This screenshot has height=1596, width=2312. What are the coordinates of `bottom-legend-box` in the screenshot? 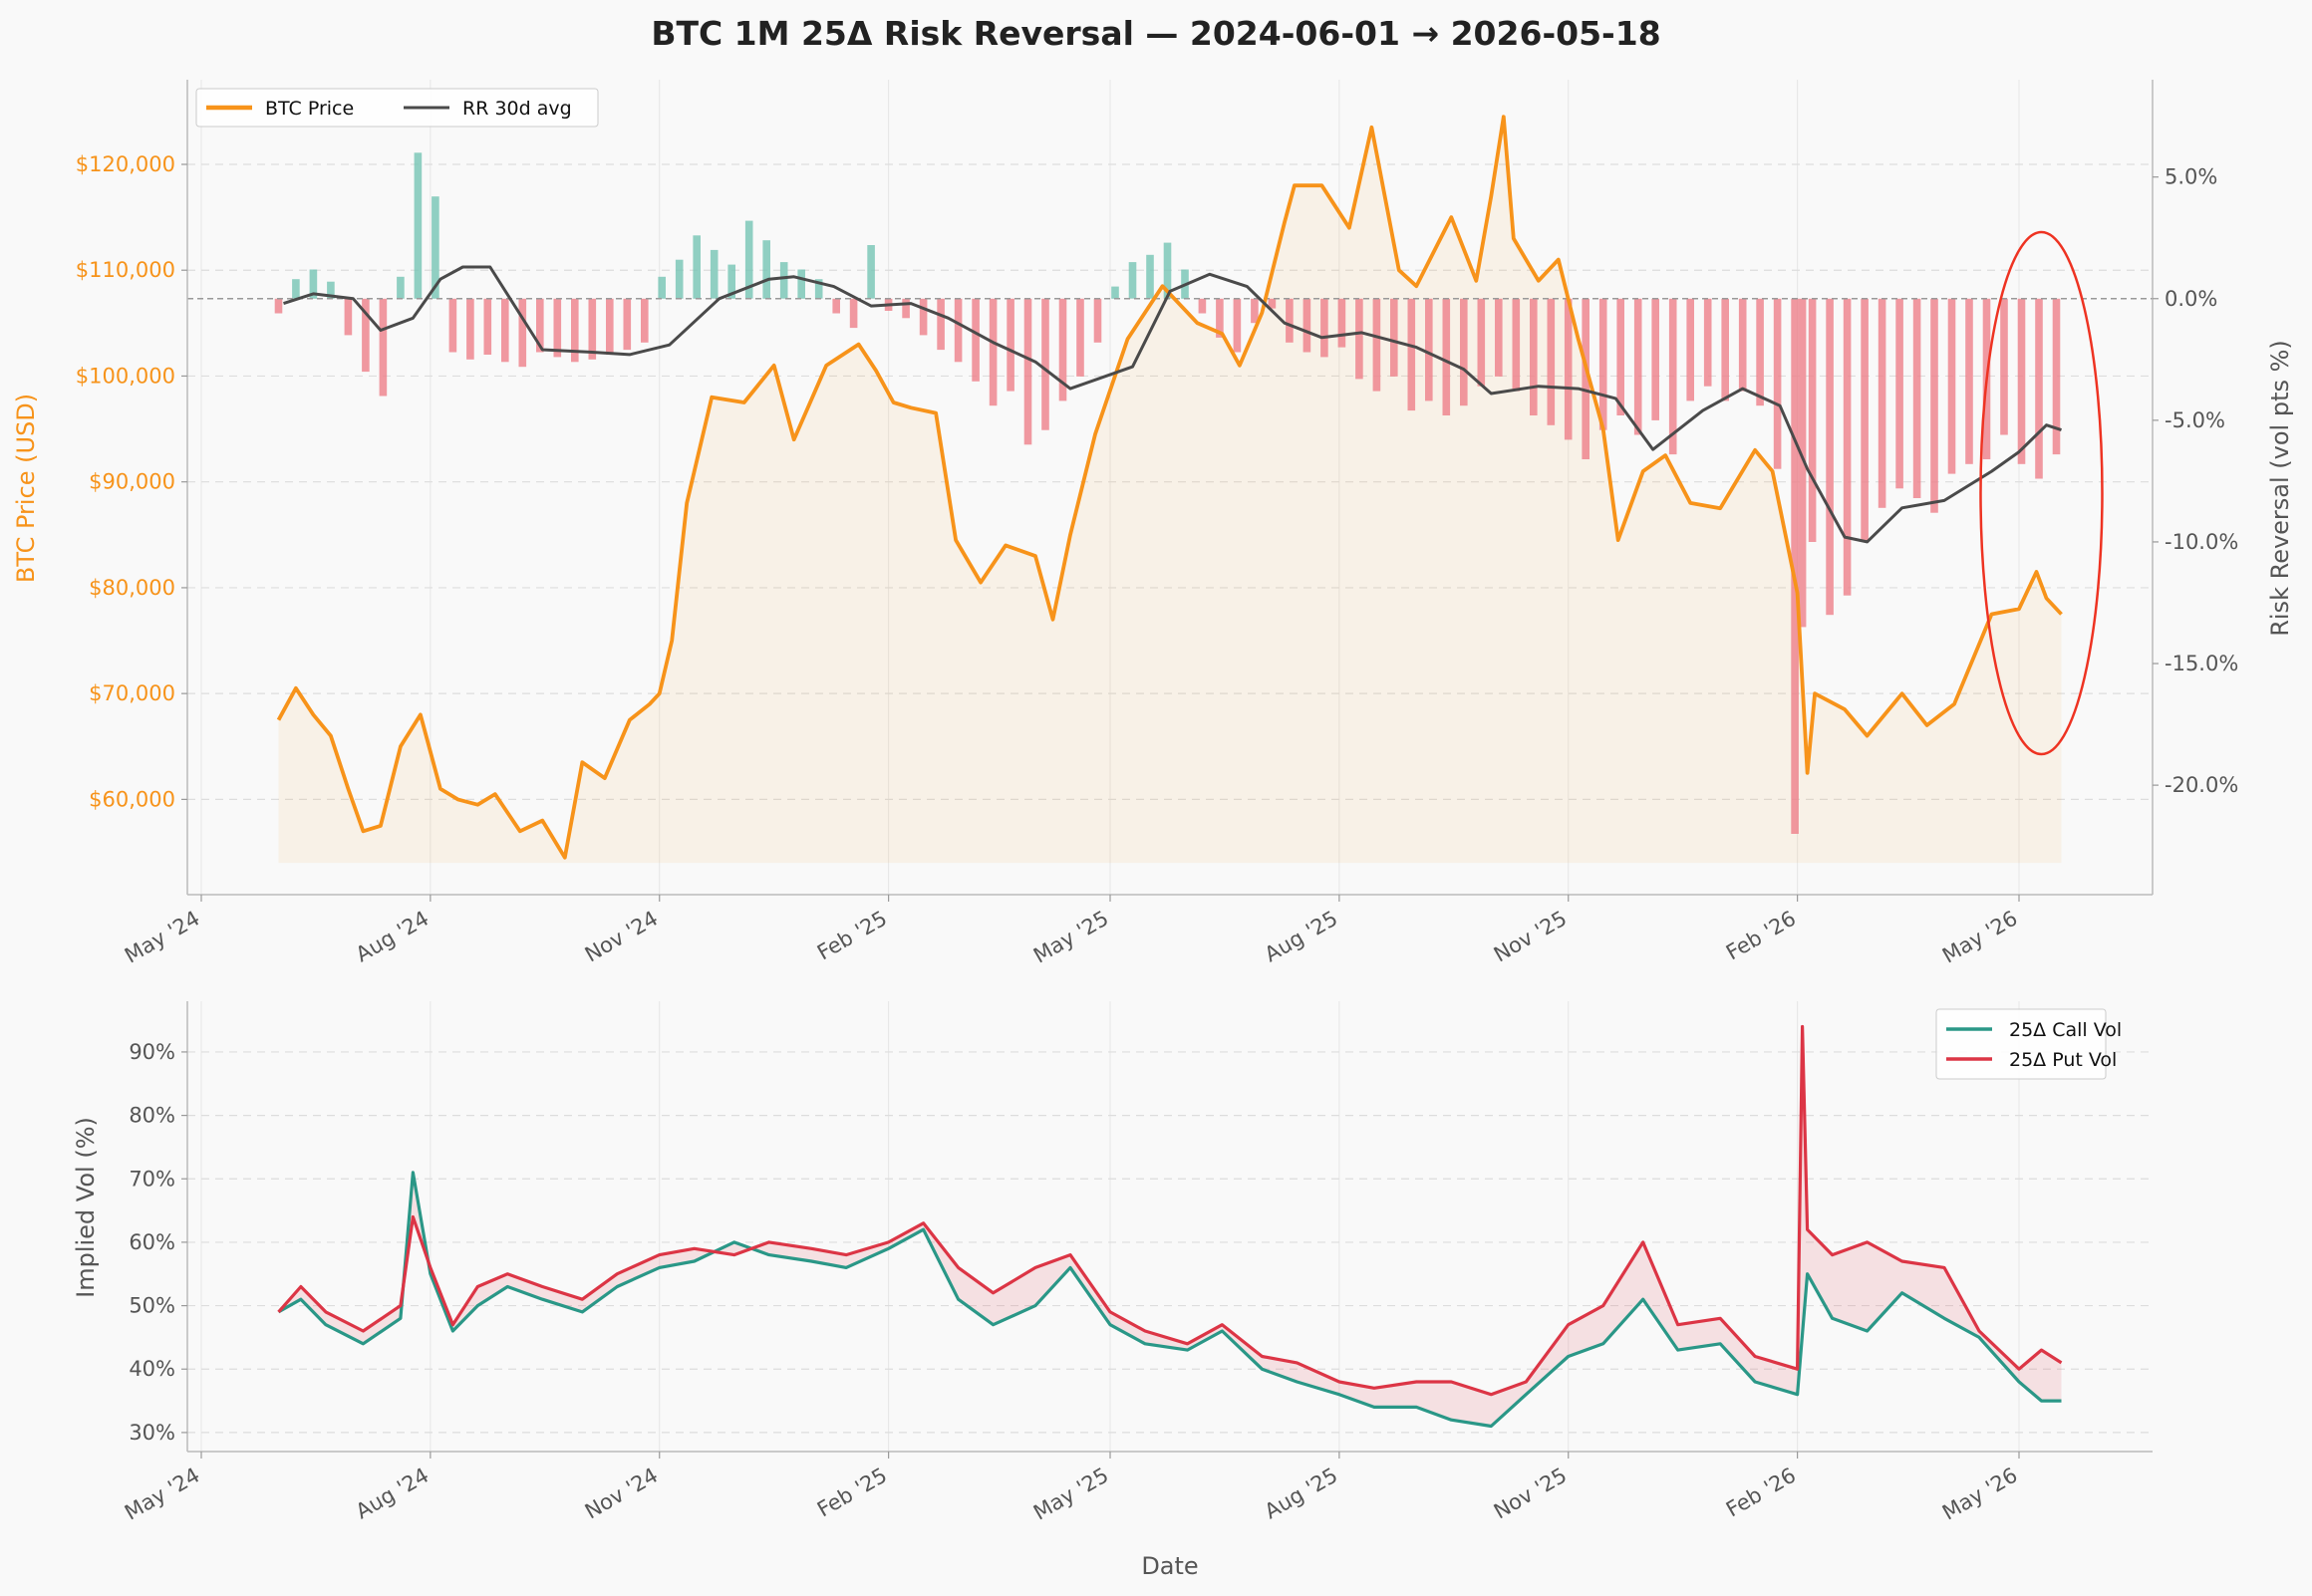 It's located at (2021, 1044).